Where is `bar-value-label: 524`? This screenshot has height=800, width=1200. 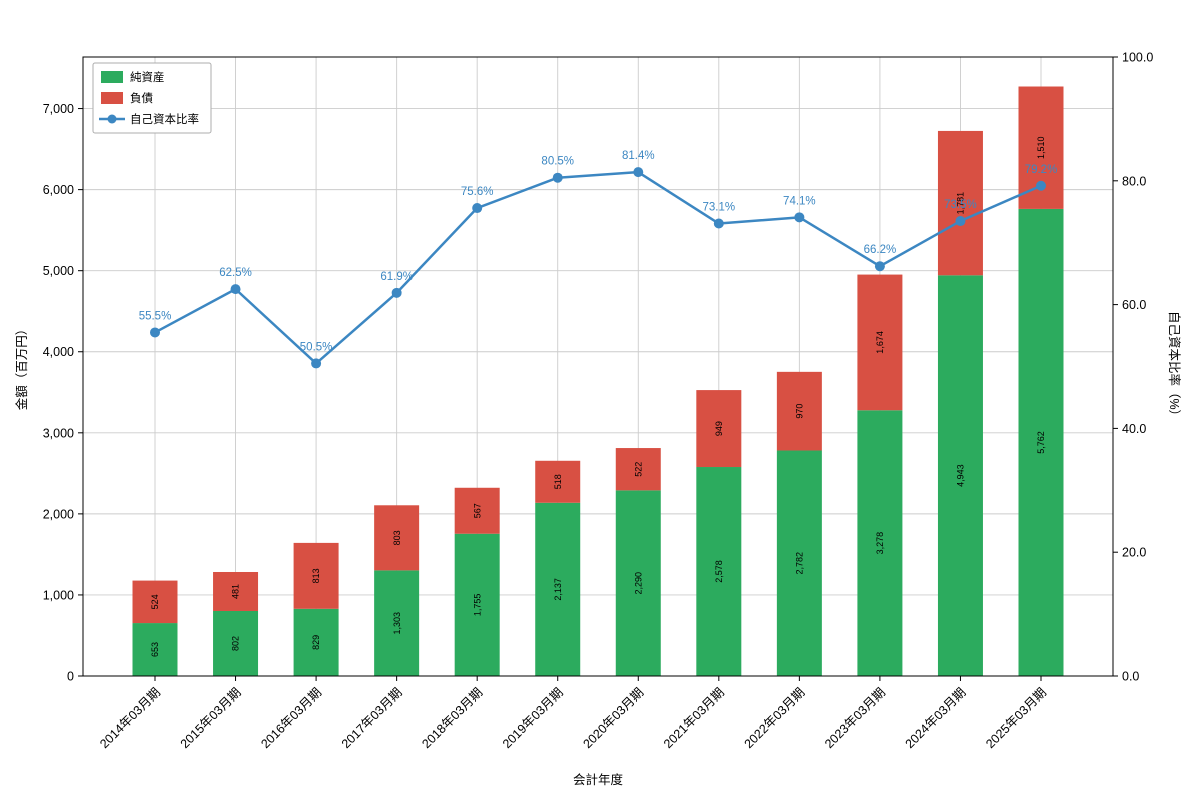 bar-value-label: 524 is located at coordinates (155, 601).